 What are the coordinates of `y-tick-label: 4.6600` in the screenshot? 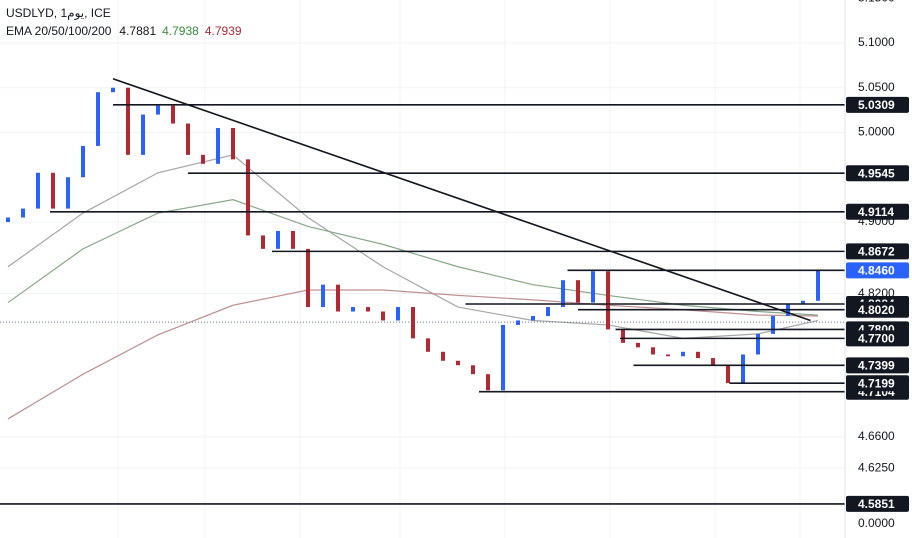 It's located at (876, 436).